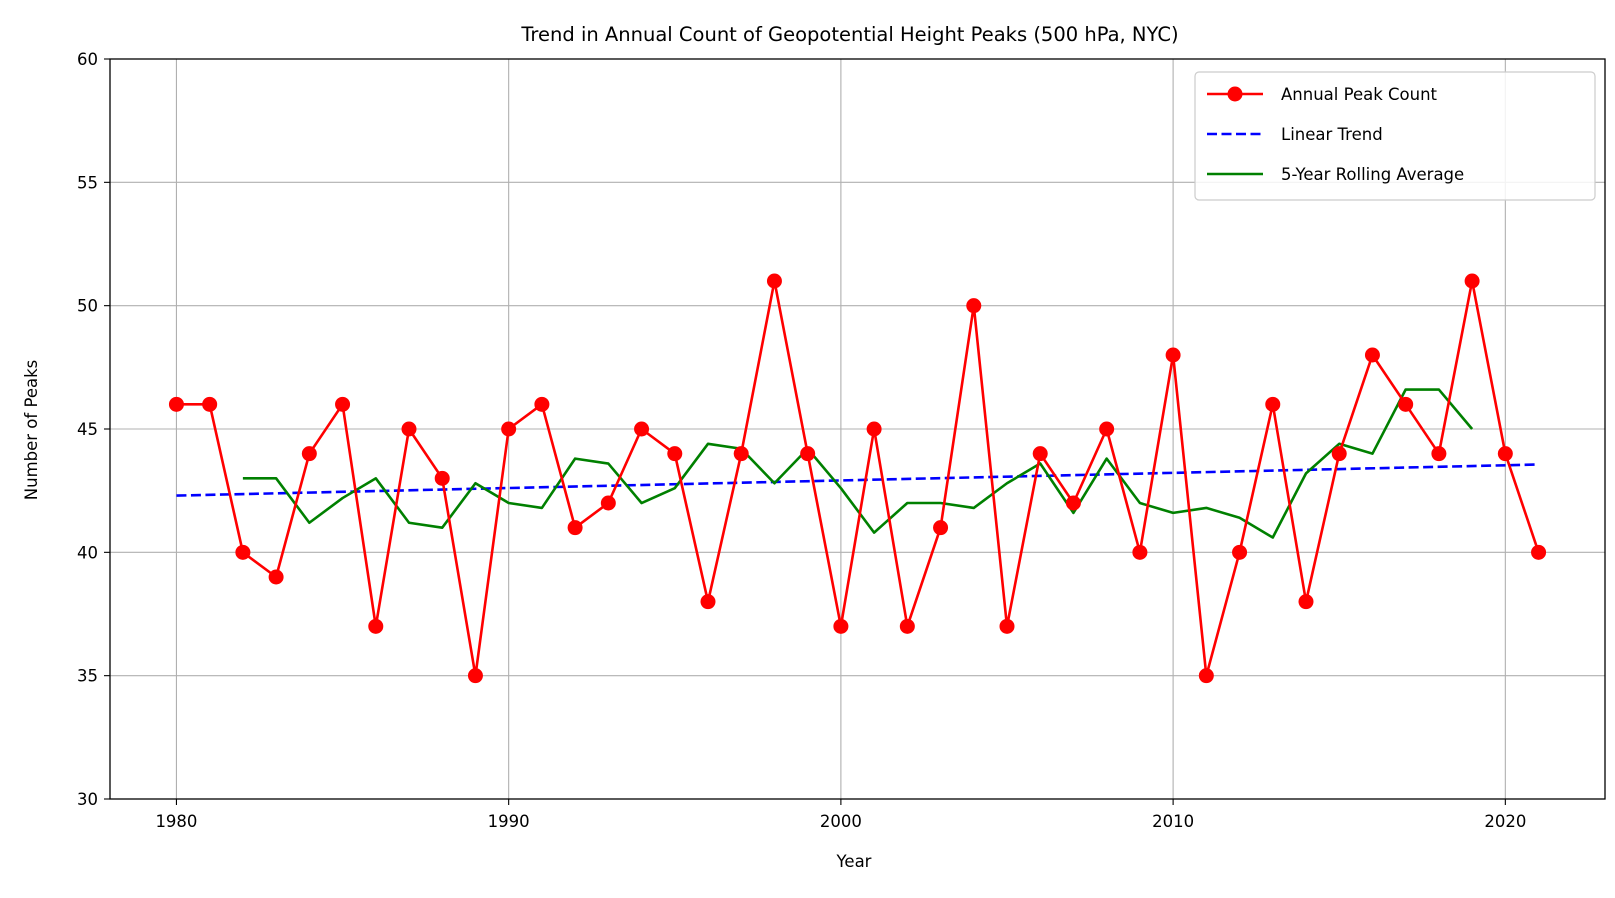 This screenshot has height=898, width=1615. Describe the element at coordinates (1359, 94) in the screenshot. I see `legend-label: Annual Peak Count` at that location.